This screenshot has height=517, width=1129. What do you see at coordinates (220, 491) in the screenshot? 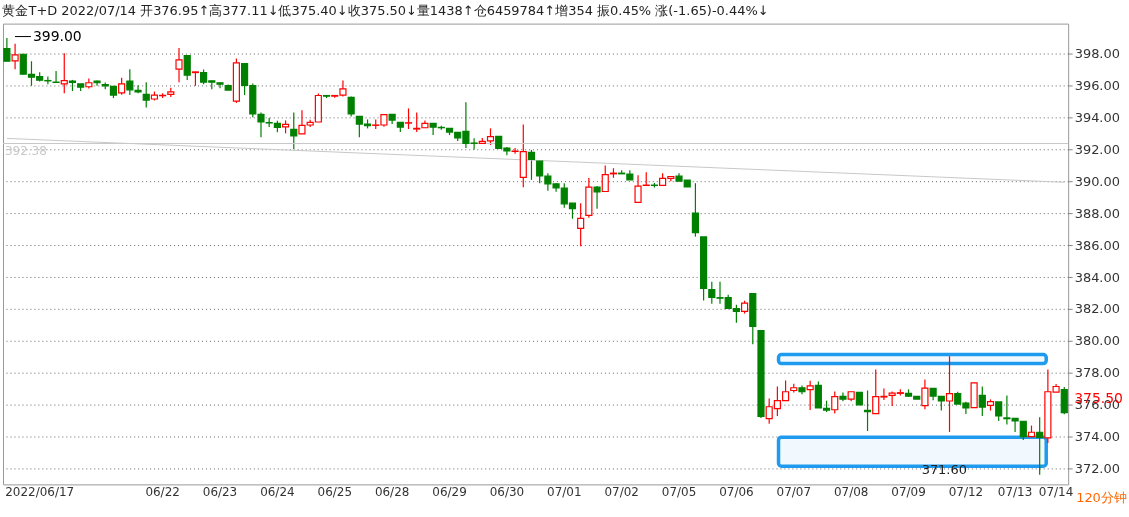
I see `x-tick-label: 06/23` at bounding box center [220, 491].